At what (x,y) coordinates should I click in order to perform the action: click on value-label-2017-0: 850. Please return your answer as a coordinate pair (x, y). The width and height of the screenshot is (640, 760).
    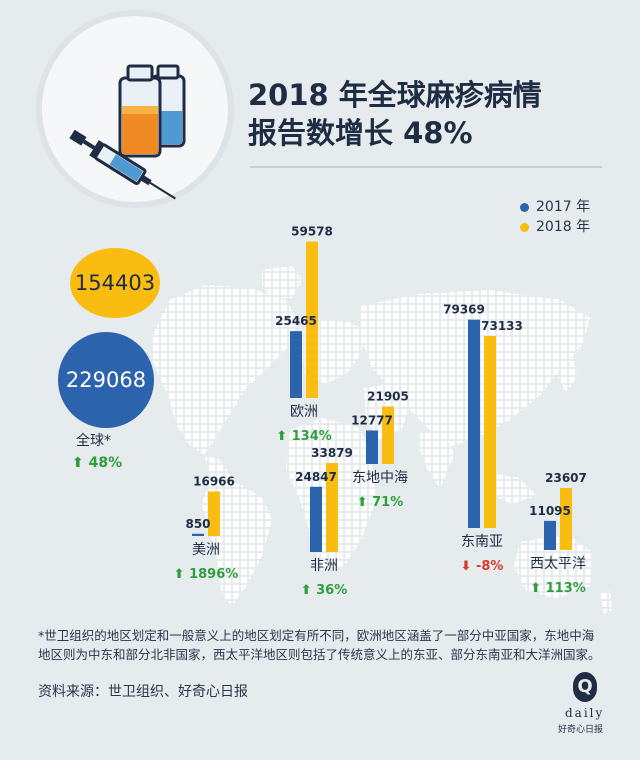
    Looking at the image, I should click on (197, 524).